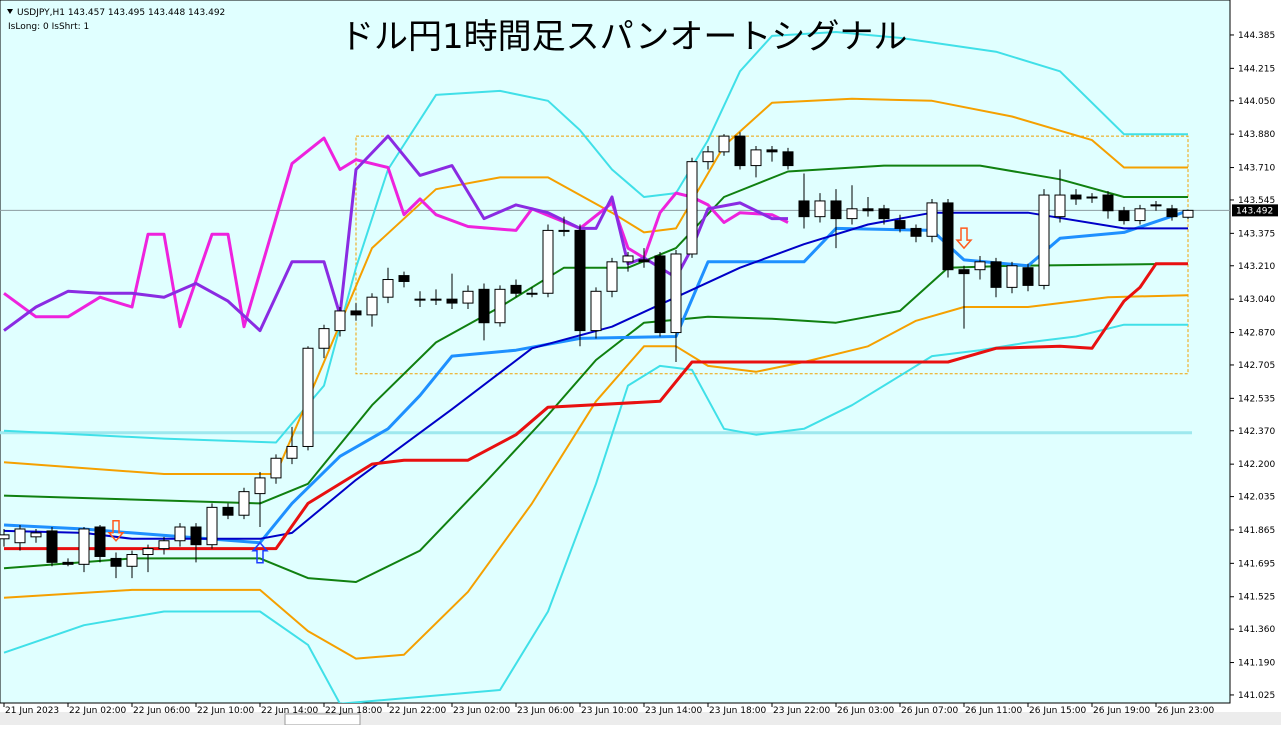 This screenshot has width=1281, height=729. I want to click on y-tick-label: 143.880, so click(1256, 135).